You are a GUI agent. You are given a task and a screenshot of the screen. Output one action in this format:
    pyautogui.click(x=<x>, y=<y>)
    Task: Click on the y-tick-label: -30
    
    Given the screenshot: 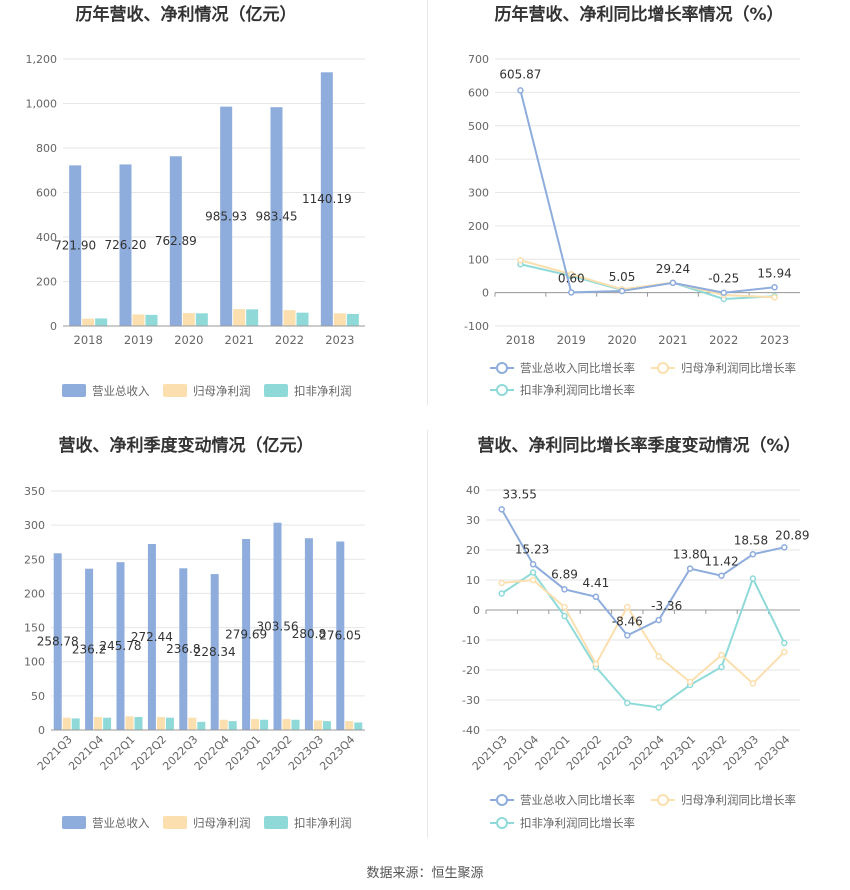 What is the action you would take?
    pyautogui.click(x=471, y=700)
    